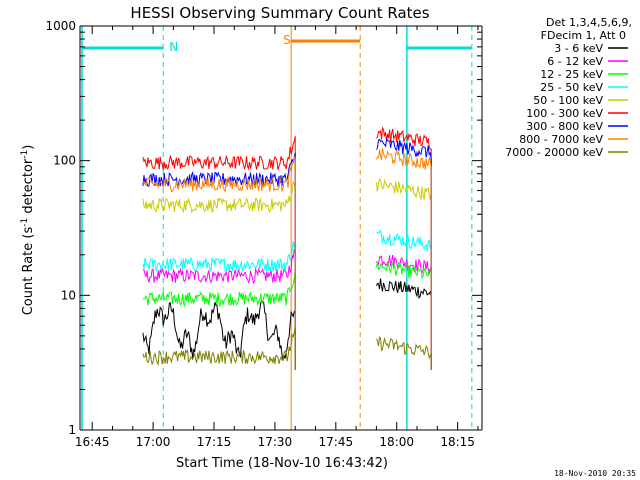 This screenshot has width=640, height=480. I want to click on y-tick-label-4: 1000, so click(60, 26).